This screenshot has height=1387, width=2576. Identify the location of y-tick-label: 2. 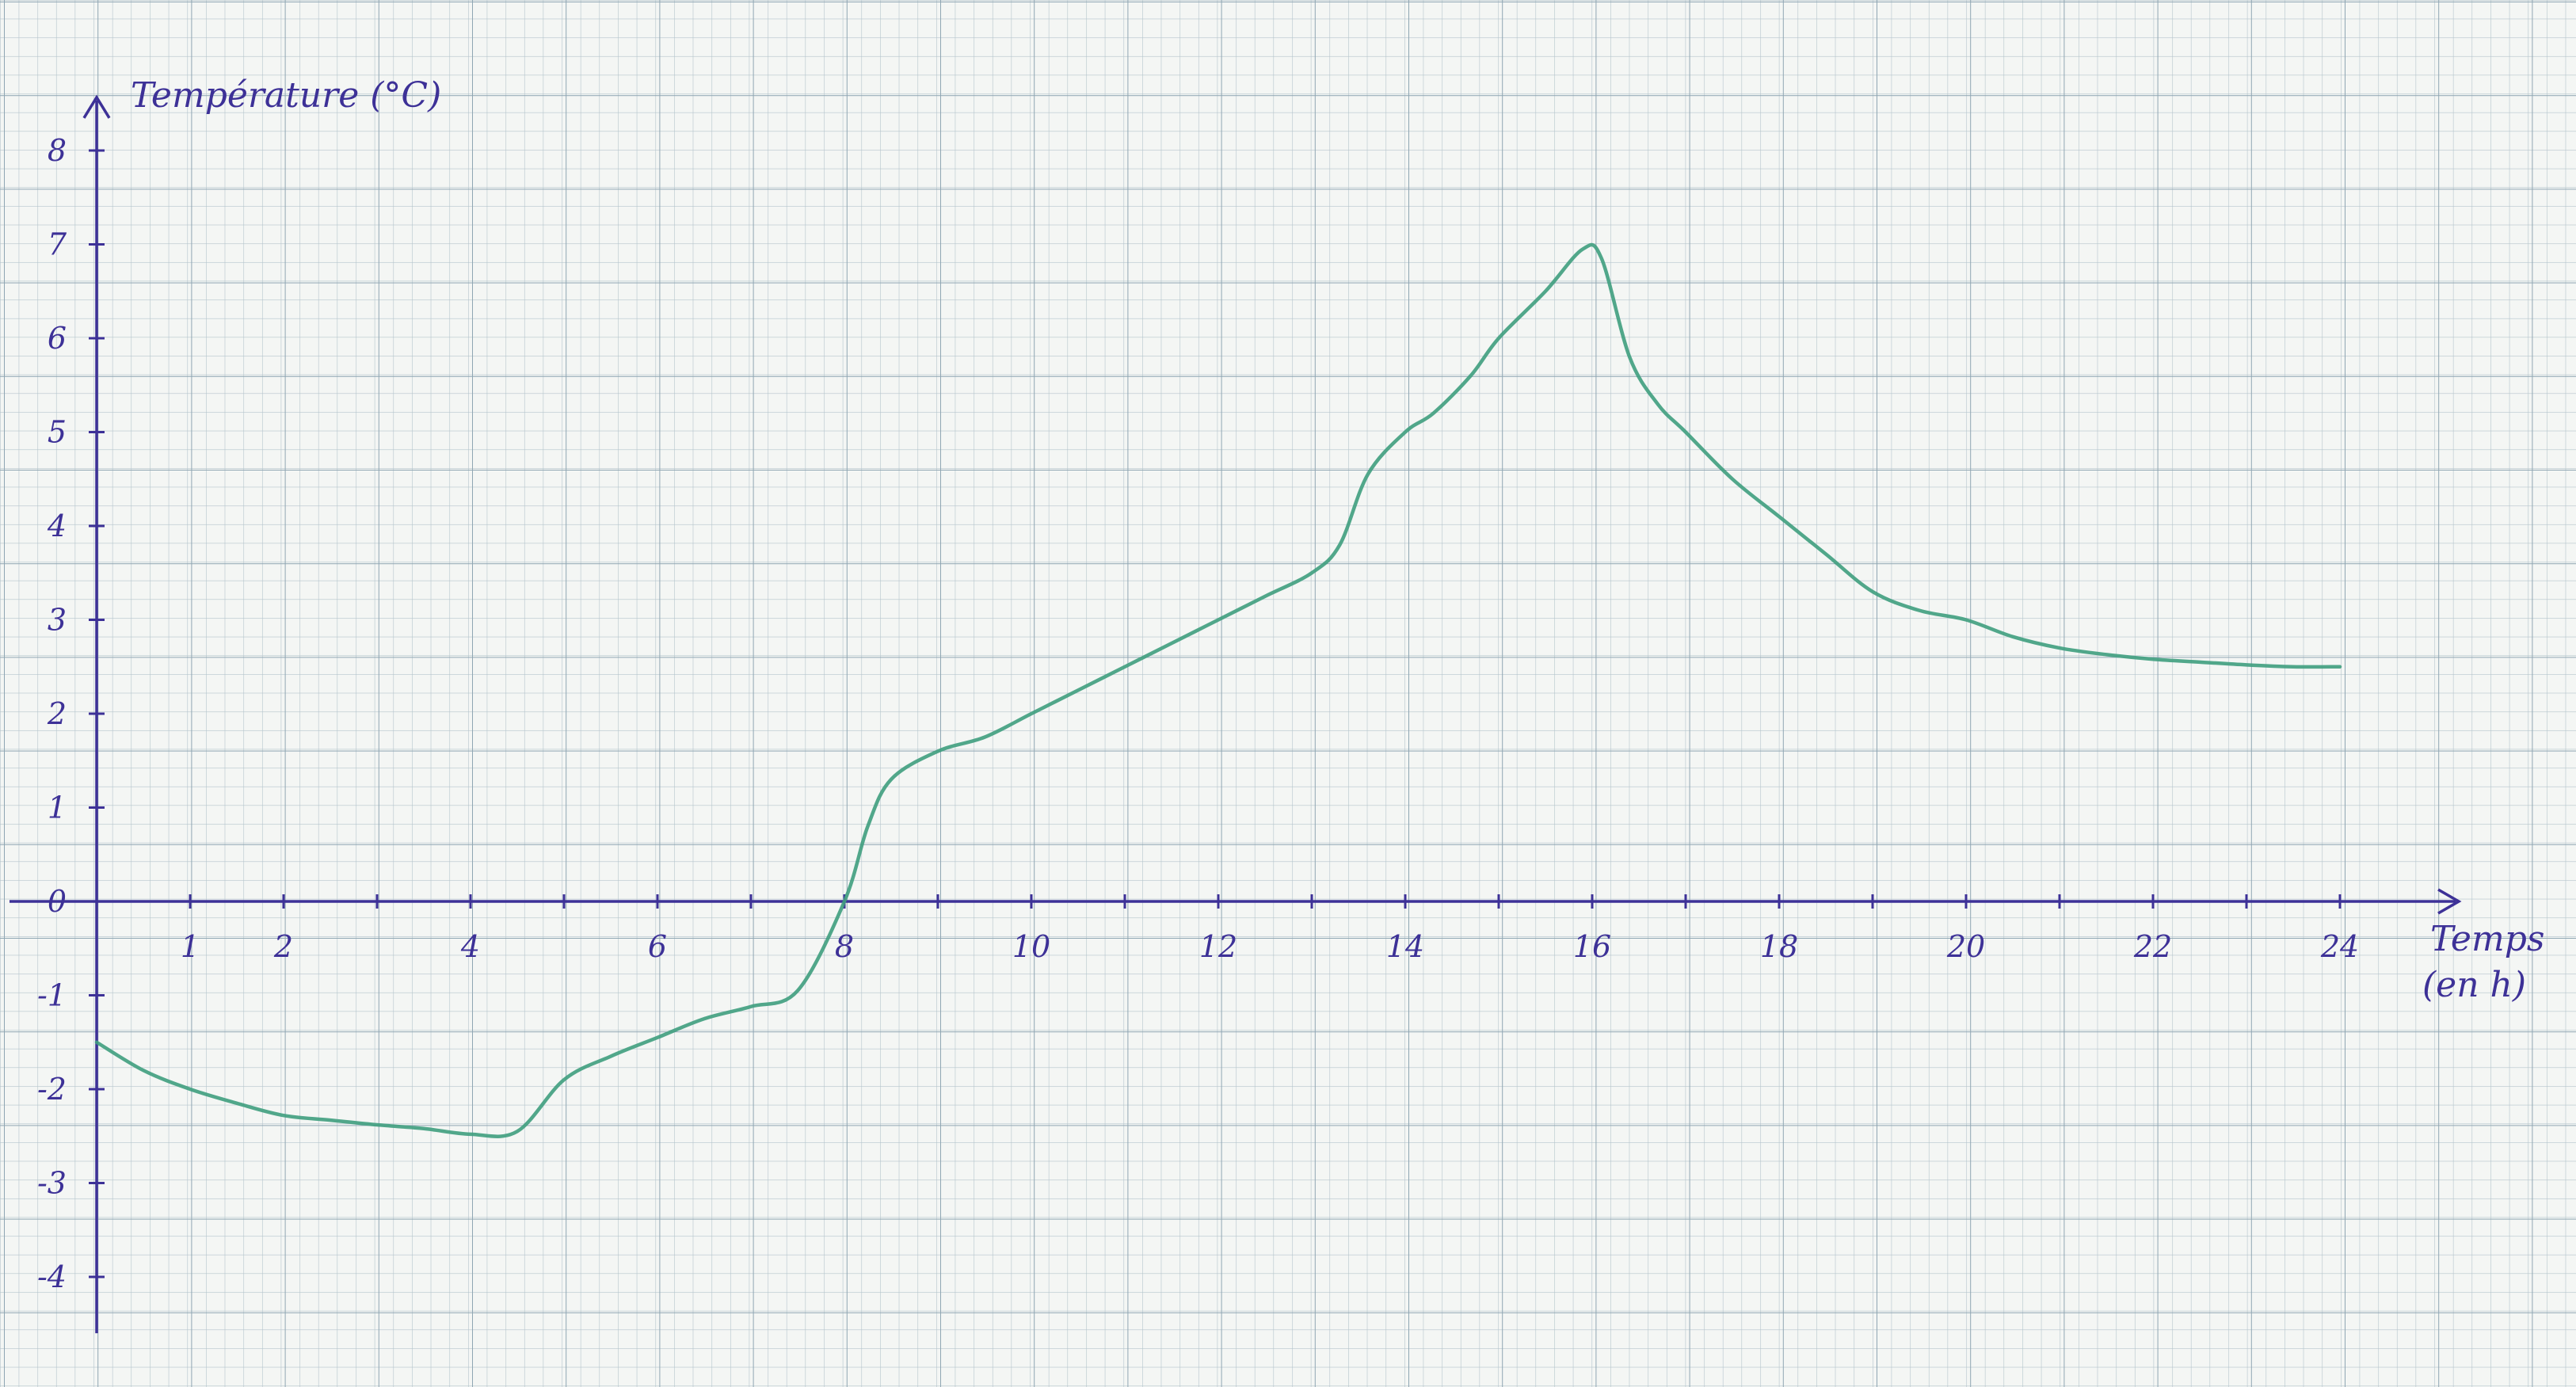
(57, 713).